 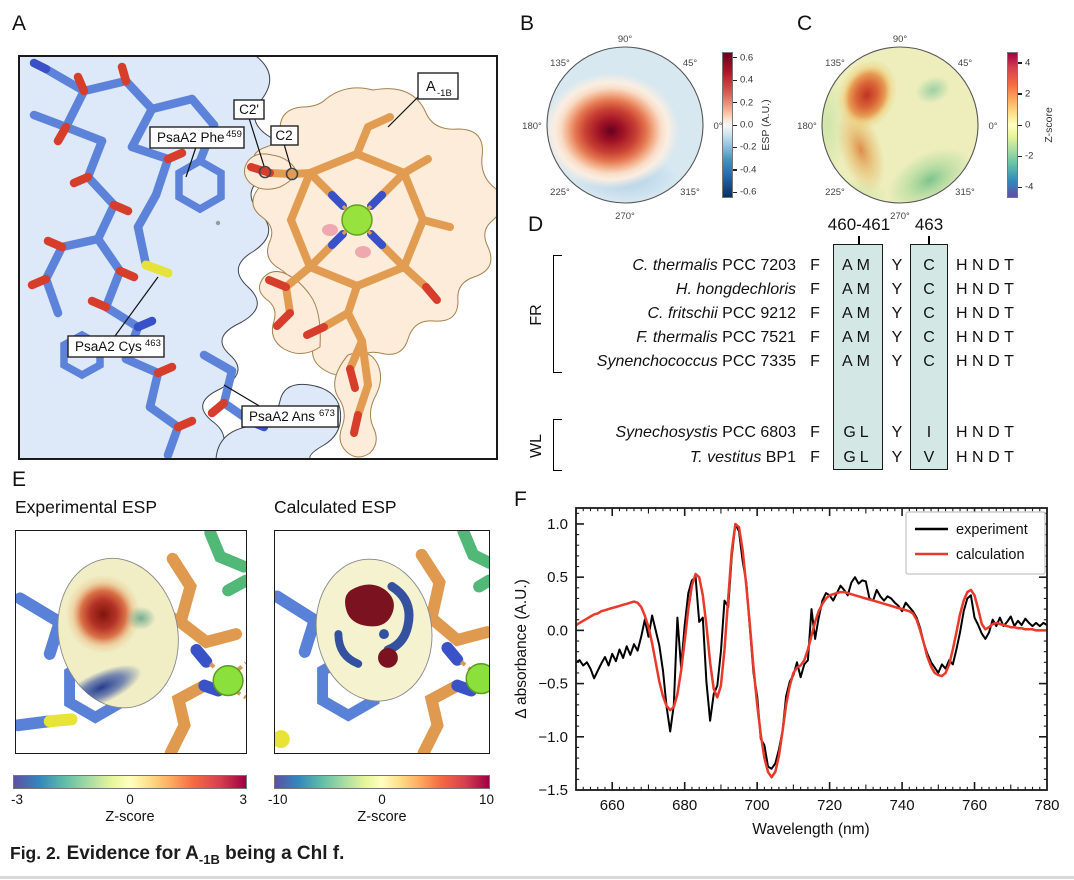 I want to click on panel-a-letter: A, so click(x=19, y=23).